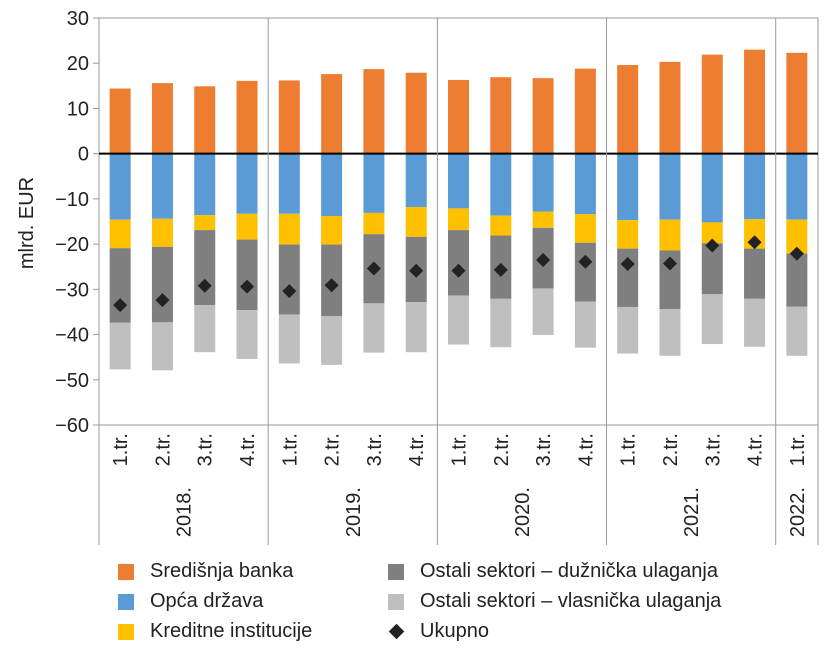  I want to click on legend-item-ukupno: Ukupno, so click(438, 631).